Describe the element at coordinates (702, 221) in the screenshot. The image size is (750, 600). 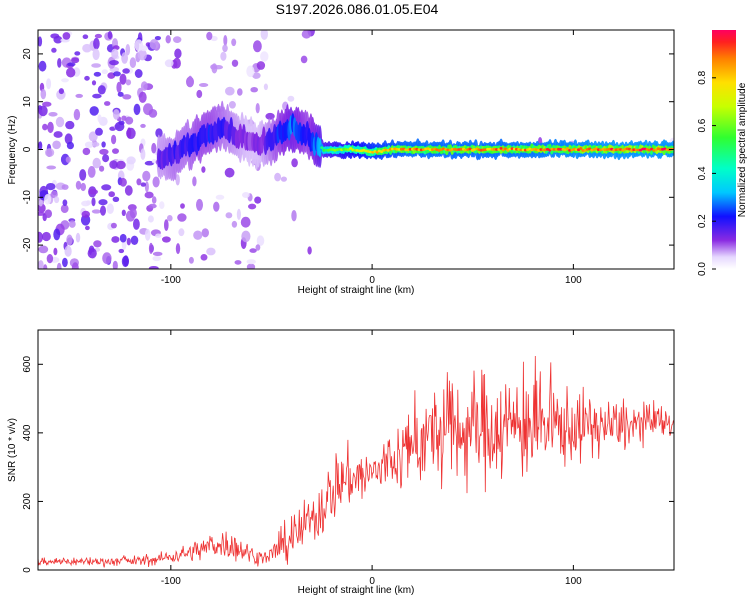
I see `colorbar-tick-label: 0.2` at that location.